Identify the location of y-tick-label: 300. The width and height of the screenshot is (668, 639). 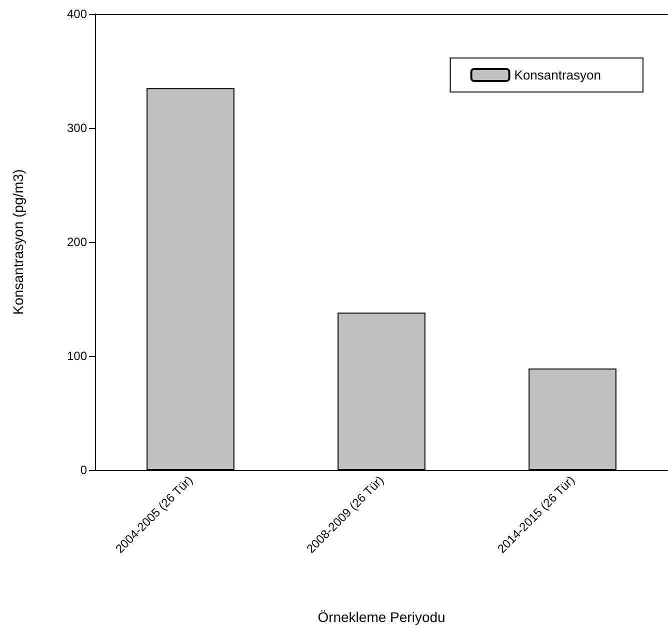
(77, 128).